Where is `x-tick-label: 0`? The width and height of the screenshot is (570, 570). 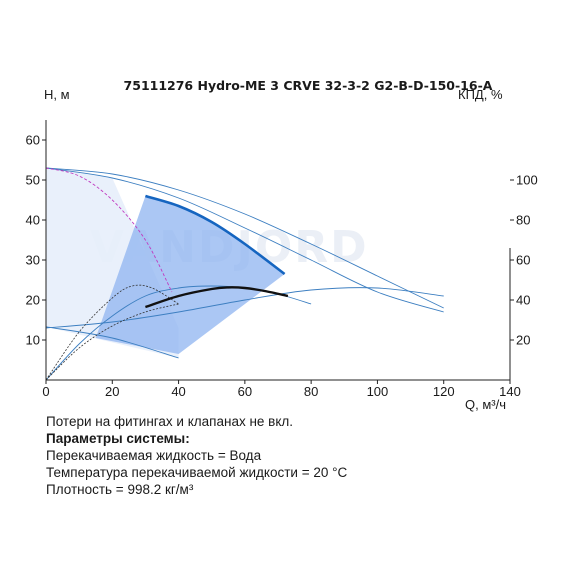 x-tick-label: 0 is located at coordinates (45, 391).